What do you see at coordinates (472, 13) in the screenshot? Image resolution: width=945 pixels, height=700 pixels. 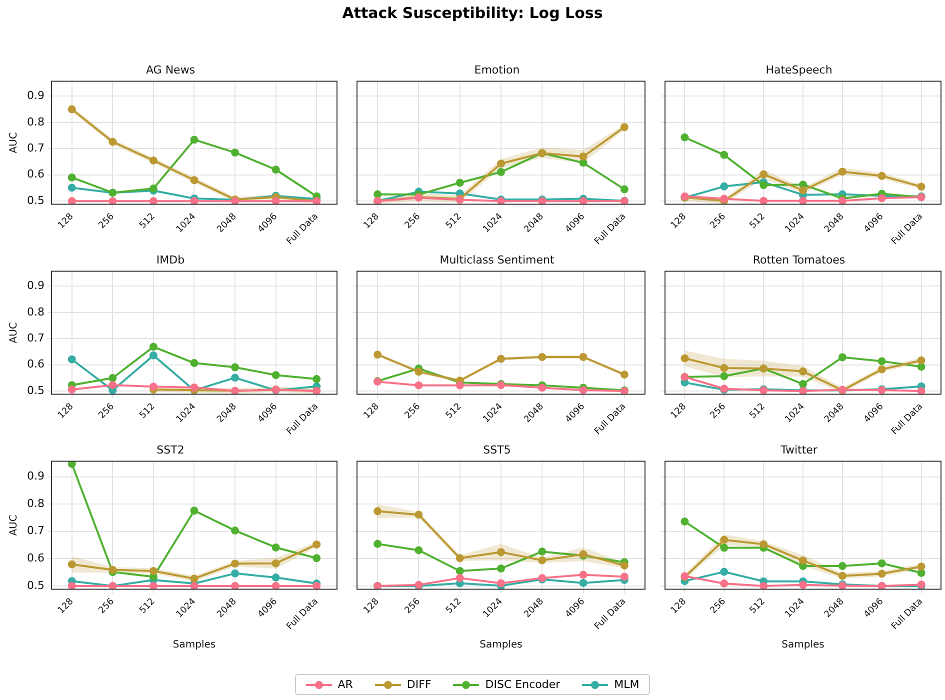 I see `text: Attack Susceptibility: Log Loss` at bounding box center [472, 13].